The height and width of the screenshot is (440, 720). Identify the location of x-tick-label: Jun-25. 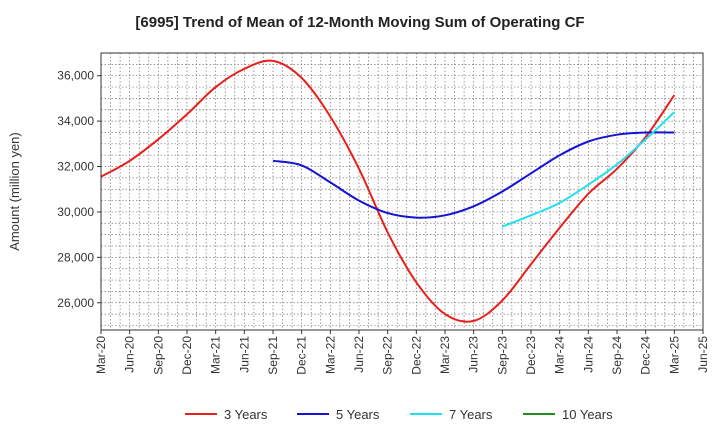
(703, 354).